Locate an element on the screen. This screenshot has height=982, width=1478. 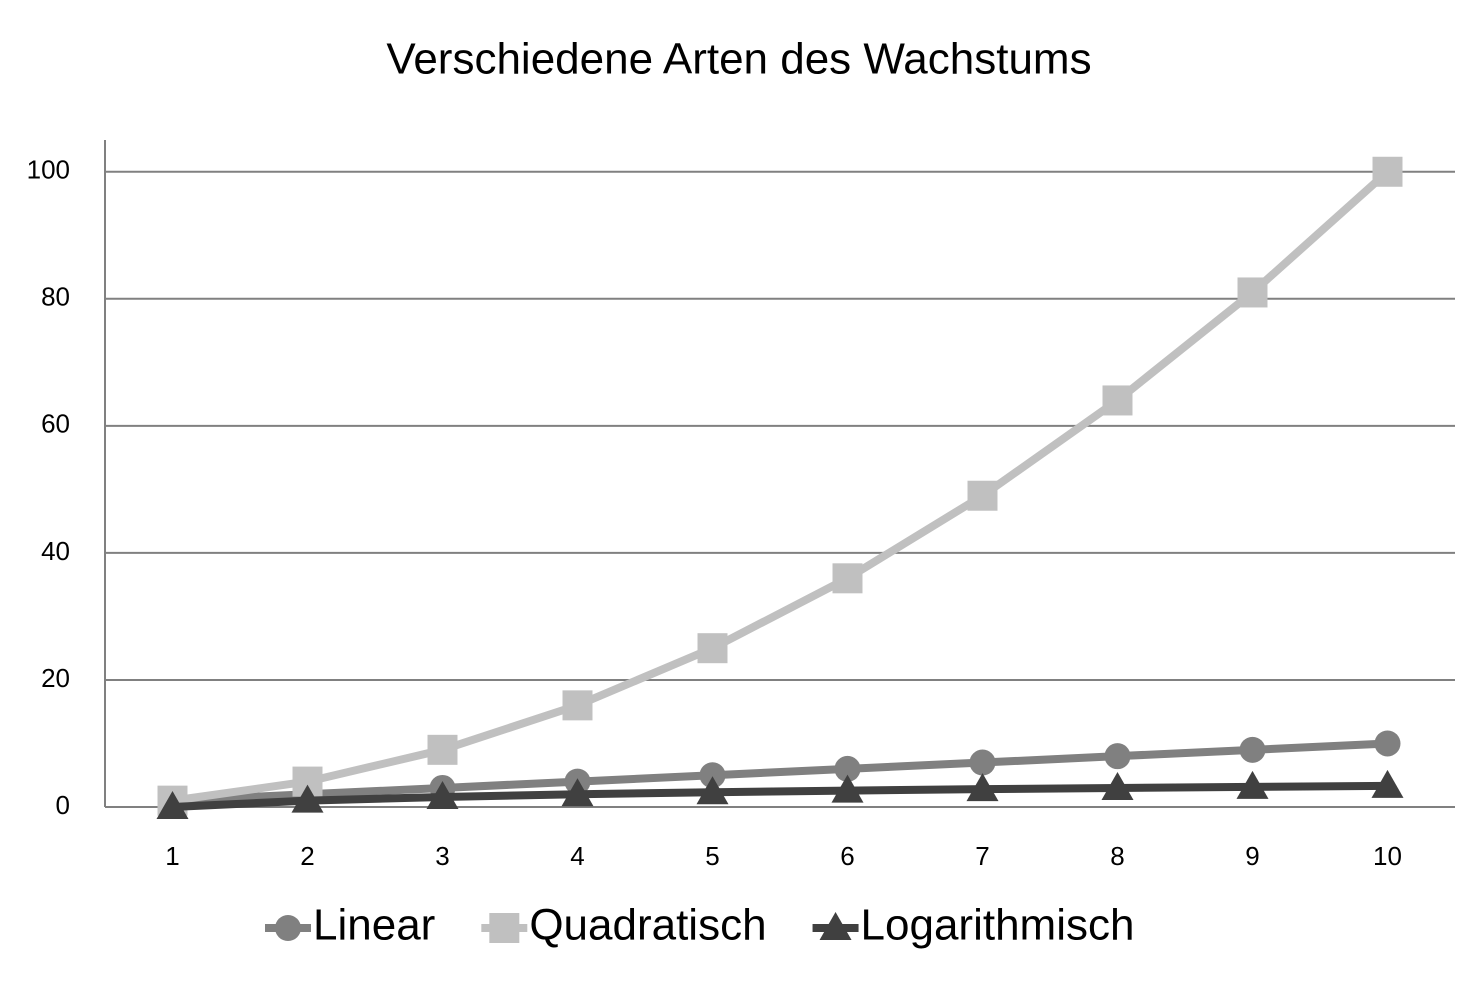
x-tick-label: 3 is located at coordinates (442, 856).